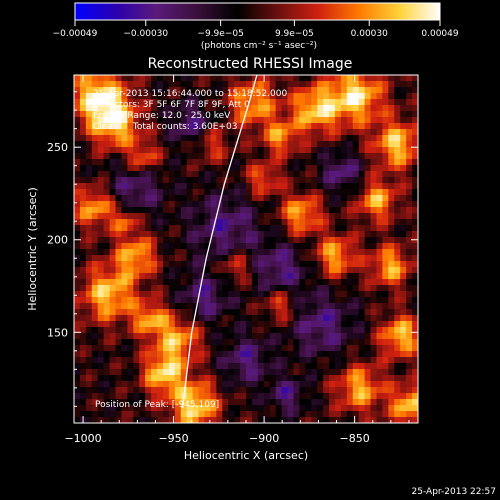 Image resolution: width=500 pixels, height=500 pixels. Describe the element at coordinates (157, 405) in the screenshot. I see `annotation-peak-position: Position of Peak: [-945,109]` at that location.